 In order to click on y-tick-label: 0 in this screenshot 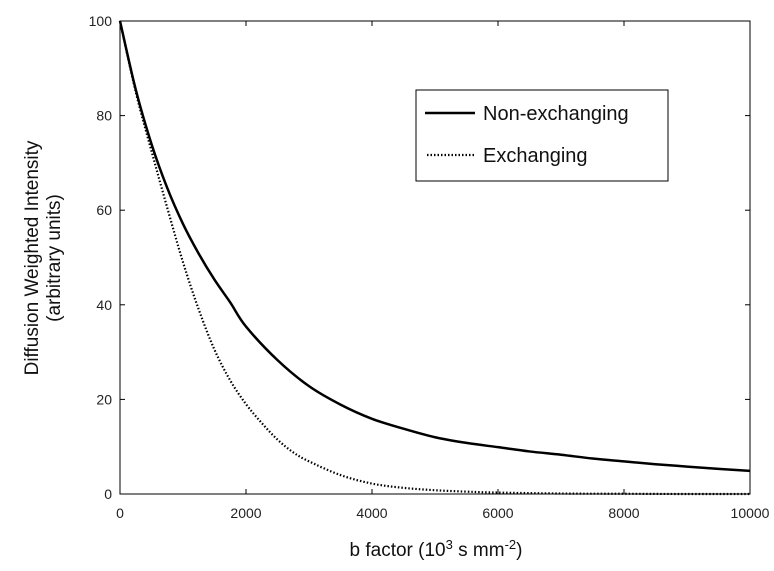, I will do `click(108, 494)`.